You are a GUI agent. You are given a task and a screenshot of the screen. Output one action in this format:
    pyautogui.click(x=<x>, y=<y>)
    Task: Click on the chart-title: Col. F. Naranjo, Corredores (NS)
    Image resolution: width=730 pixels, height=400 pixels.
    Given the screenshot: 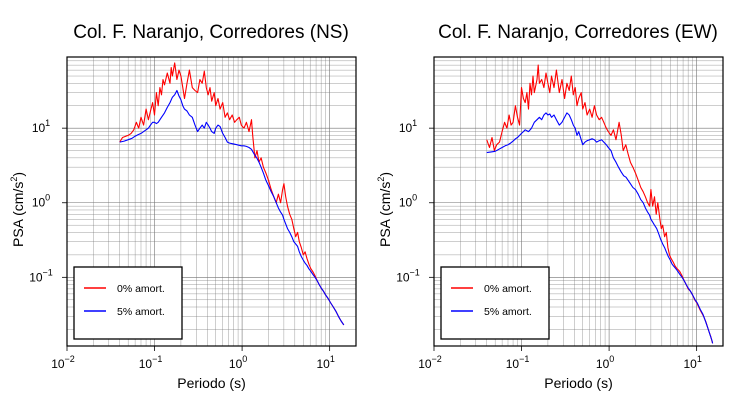 What is the action you would take?
    pyautogui.click(x=211, y=32)
    